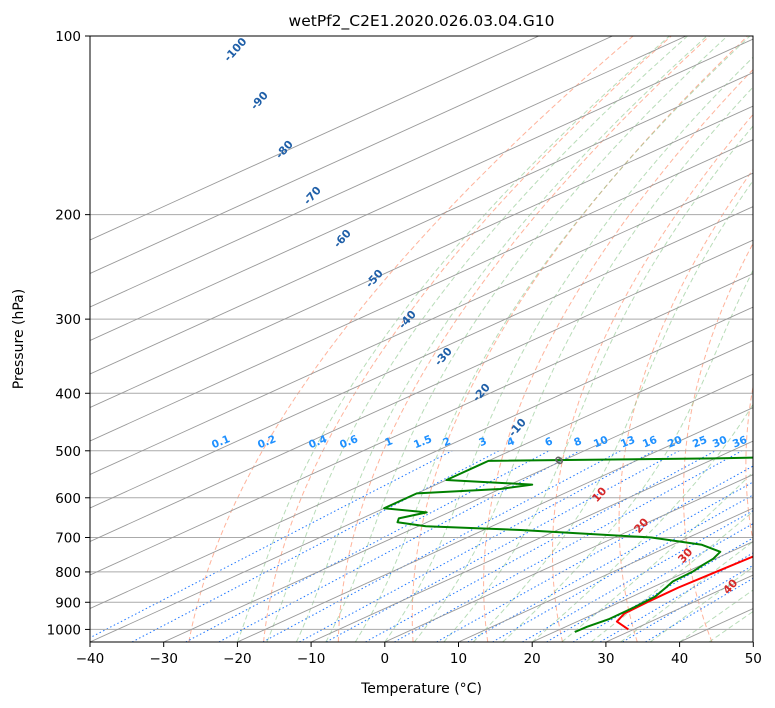  I want to click on isotherm-label: -80, so click(284, 150).